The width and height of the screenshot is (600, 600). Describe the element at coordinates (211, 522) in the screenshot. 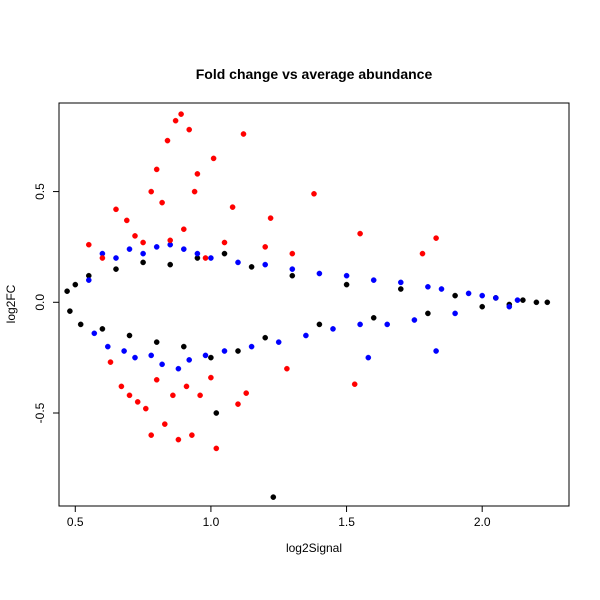

I see `x-tick-label-1: 1.0` at that location.